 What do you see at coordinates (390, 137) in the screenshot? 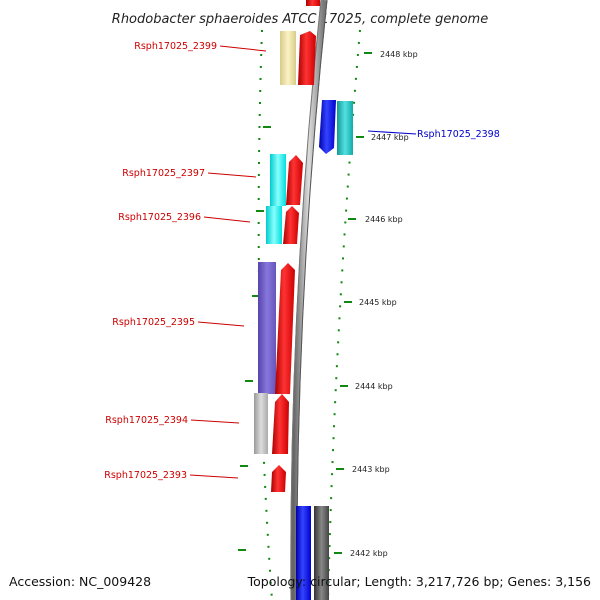
I see `tick-label: 2447 kbp` at bounding box center [390, 137].